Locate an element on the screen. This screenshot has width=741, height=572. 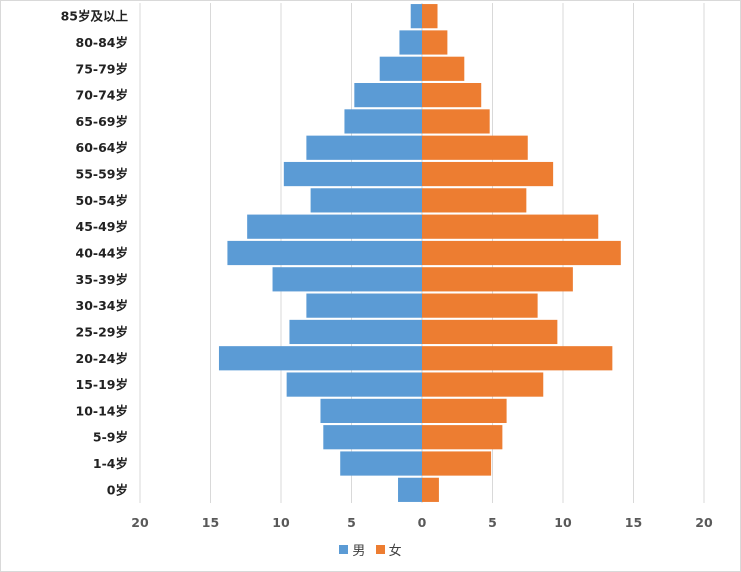
category-label: 40-44岁 is located at coordinates (102, 253).